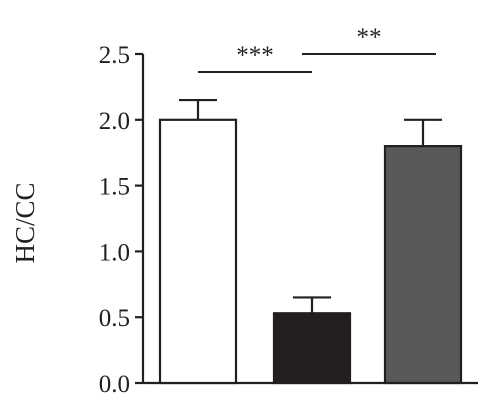 The width and height of the screenshot is (482, 403). What do you see at coordinates (317, 48) in the screenshot?
I see `significance-annotations: *****` at bounding box center [317, 48].